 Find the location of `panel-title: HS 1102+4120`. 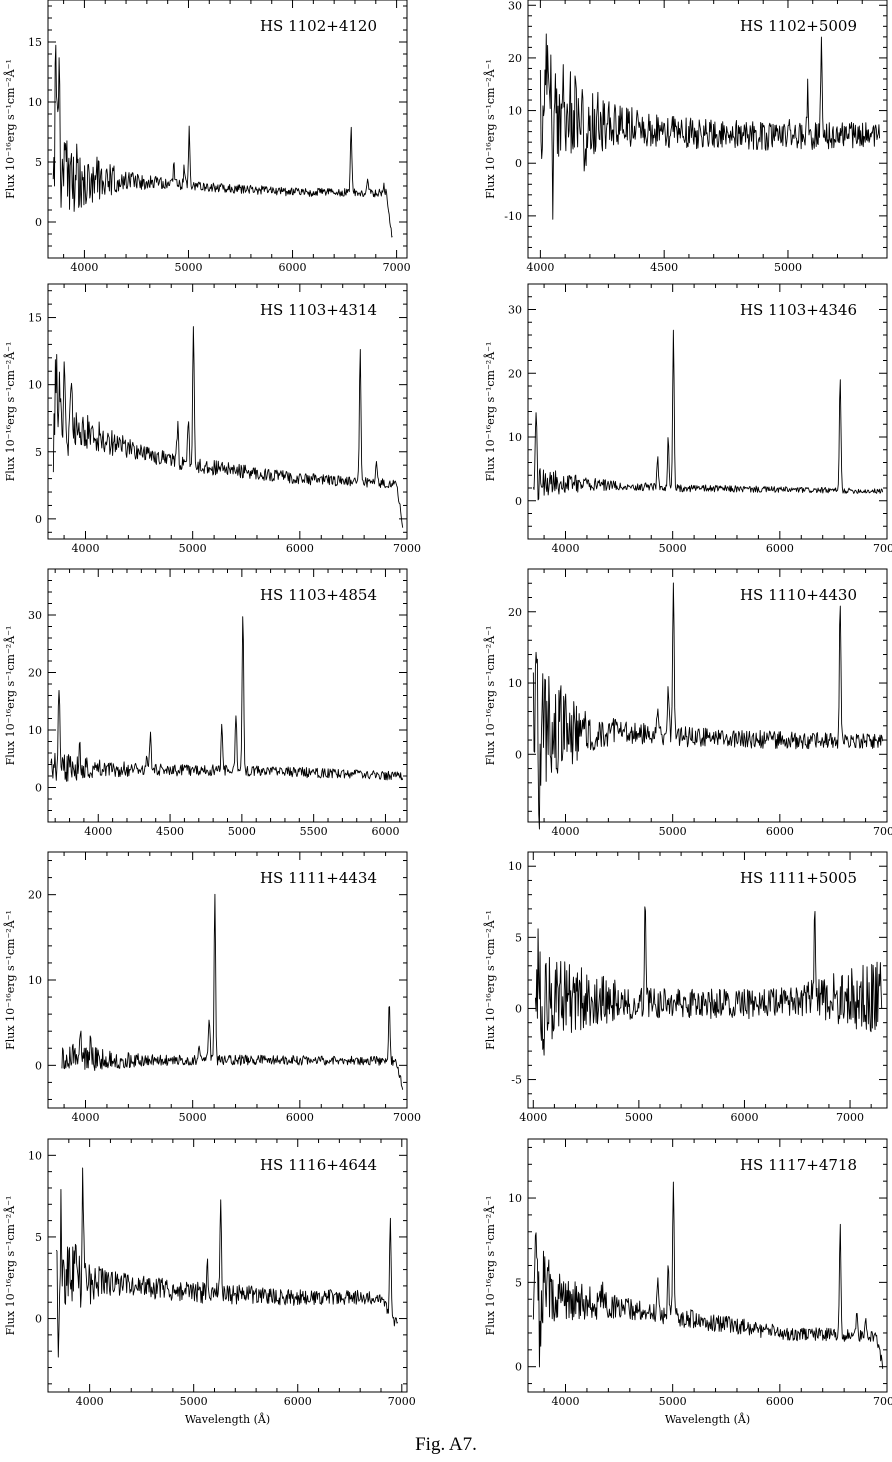

panel-title: HS 1102+4120 is located at coordinates (318, 26).